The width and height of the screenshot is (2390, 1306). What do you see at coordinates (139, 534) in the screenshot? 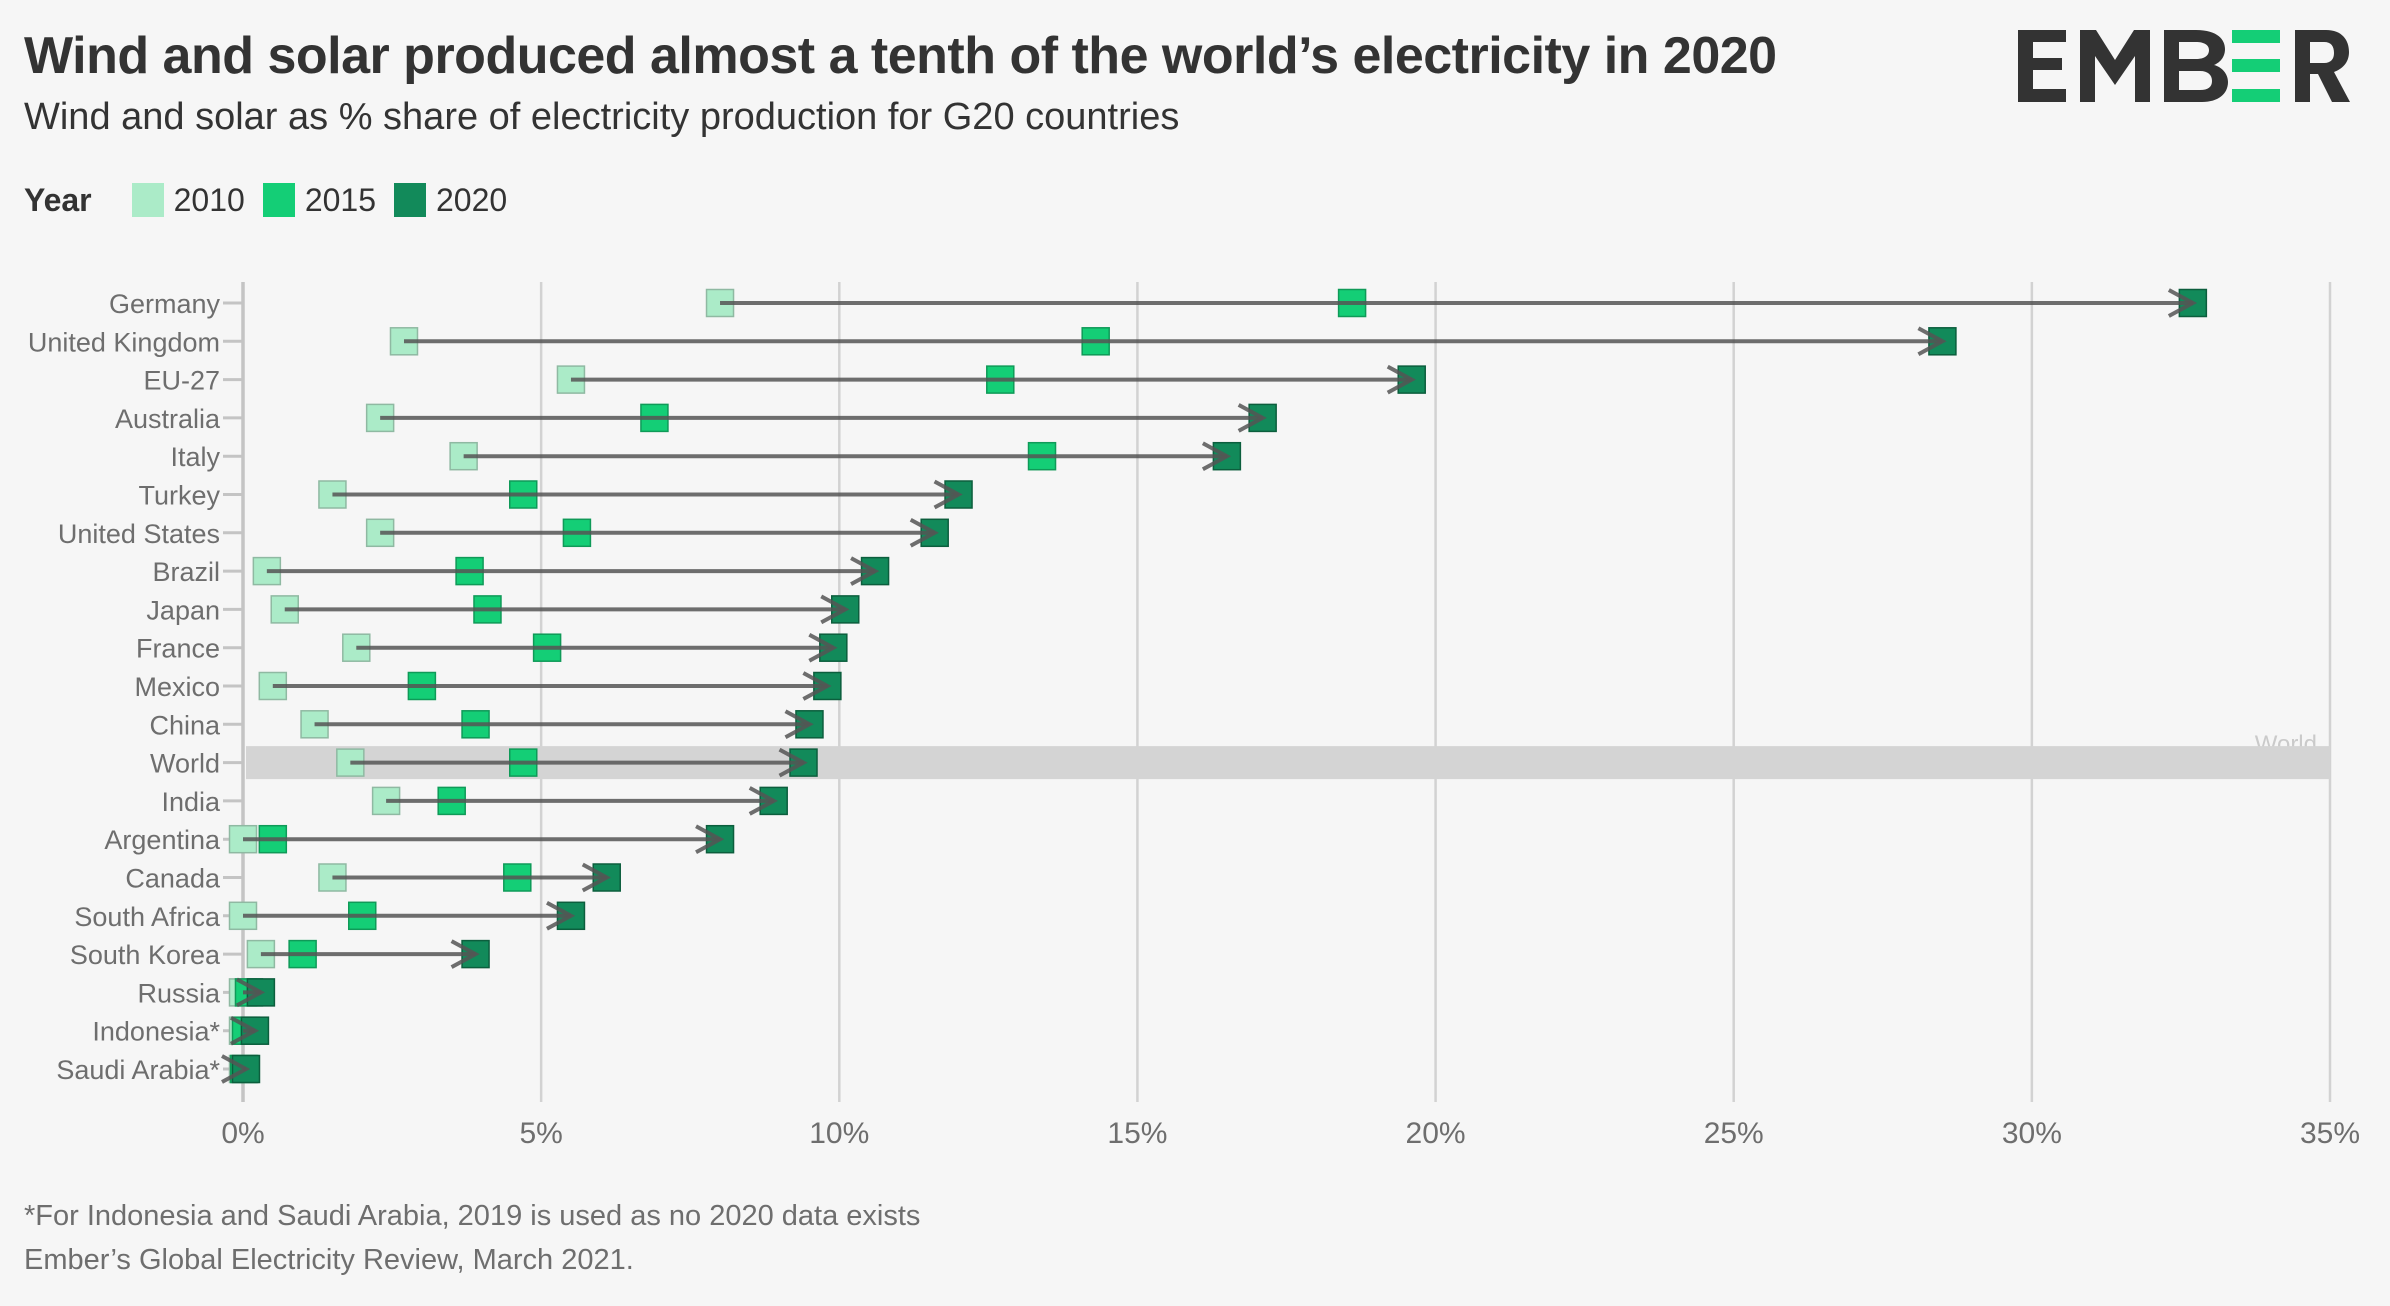
I see `y-tick-label: United States` at bounding box center [139, 534].